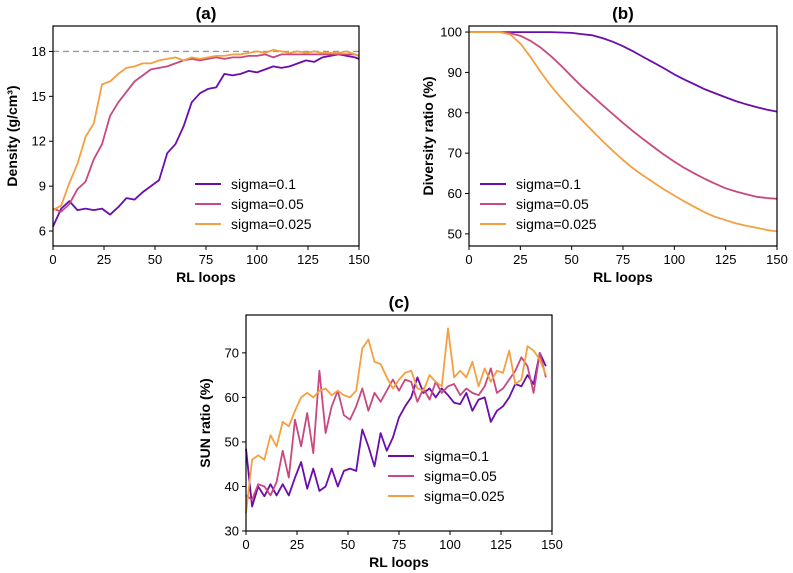  Describe the element at coordinates (42, 186) in the screenshot. I see `y-tick-label: 9` at that location.